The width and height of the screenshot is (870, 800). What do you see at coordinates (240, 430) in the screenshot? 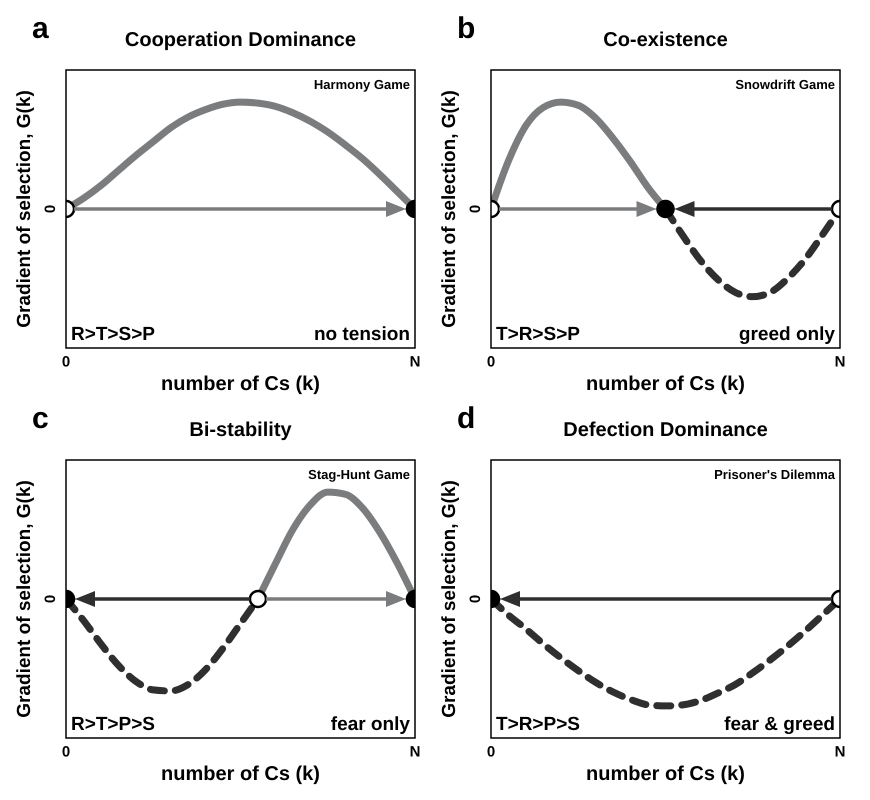
I see `chart-title: Bi-stability` at bounding box center [240, 430].